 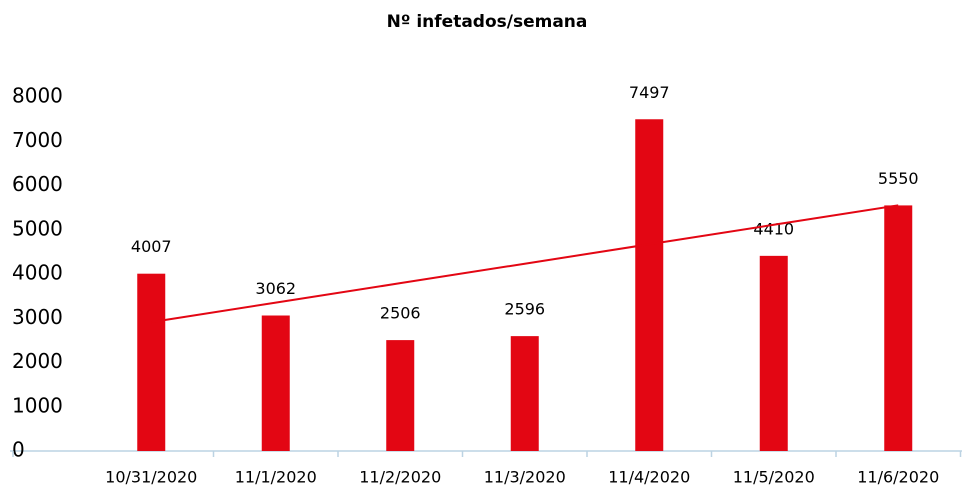 I want to click on data-label: 2596, so click(x=524, y=309).